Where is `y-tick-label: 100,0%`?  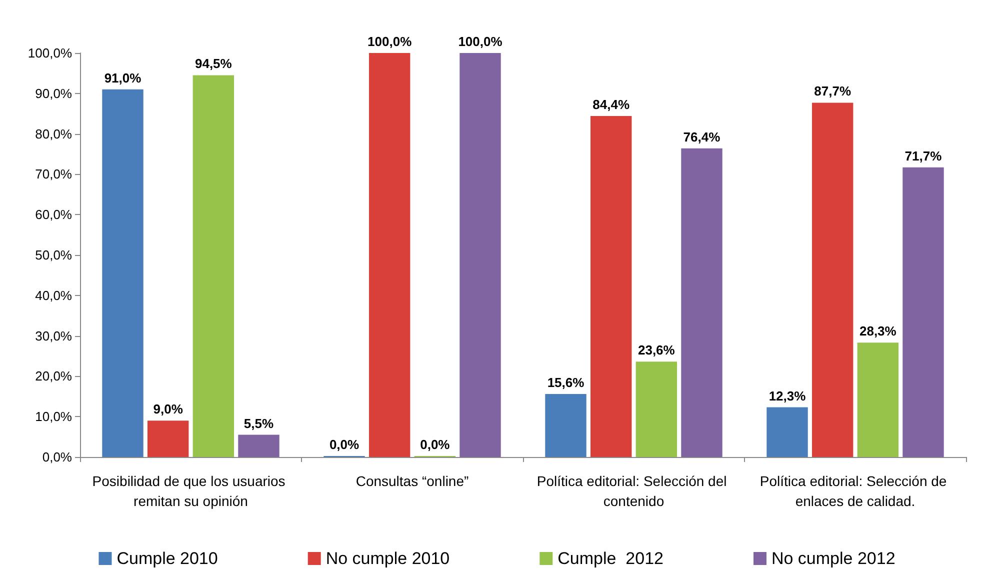
y-tick-label: 100,0% is located at coordinates (50, 53).